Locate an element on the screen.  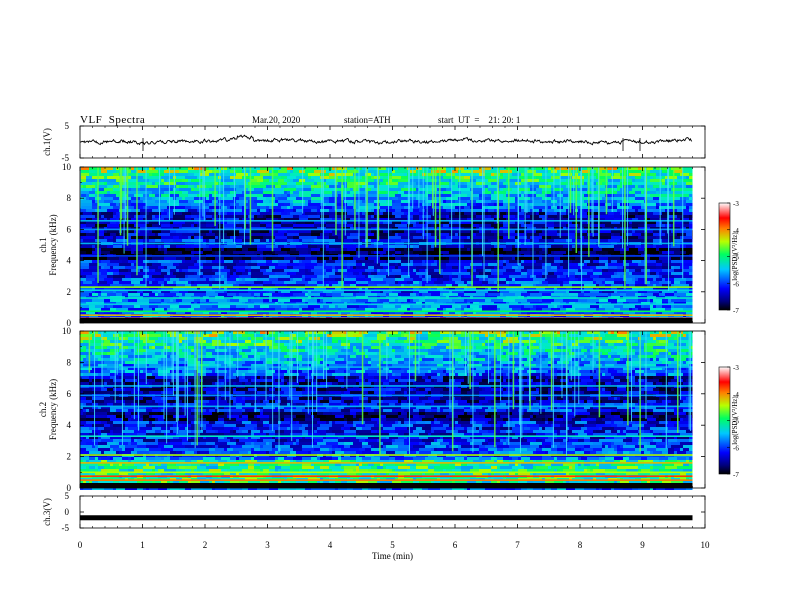
x-tick-label: 9 is located at coordinates (642, 545).